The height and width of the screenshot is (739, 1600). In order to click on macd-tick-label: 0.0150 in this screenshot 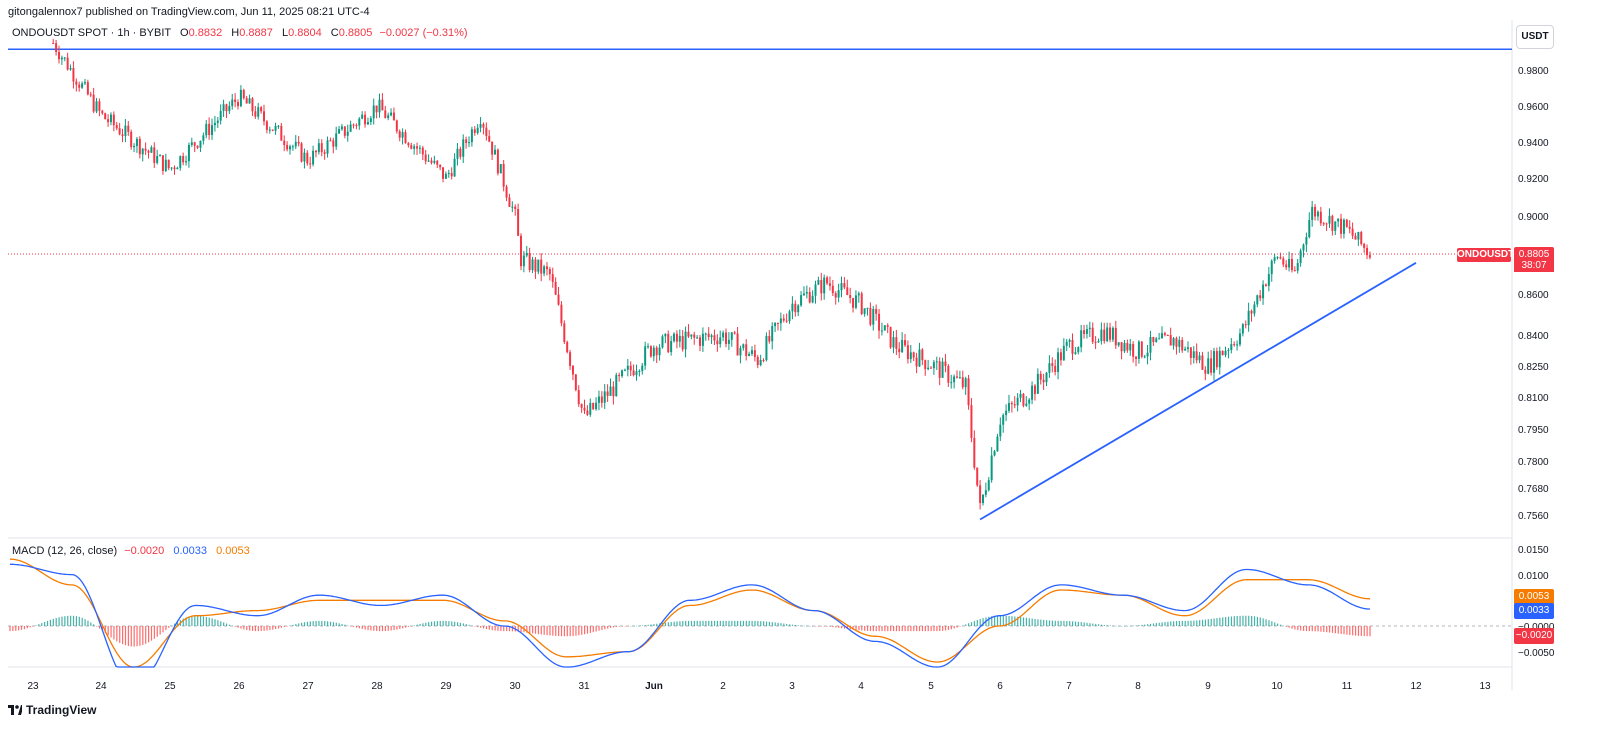, I will do `click(1533, 550)`.